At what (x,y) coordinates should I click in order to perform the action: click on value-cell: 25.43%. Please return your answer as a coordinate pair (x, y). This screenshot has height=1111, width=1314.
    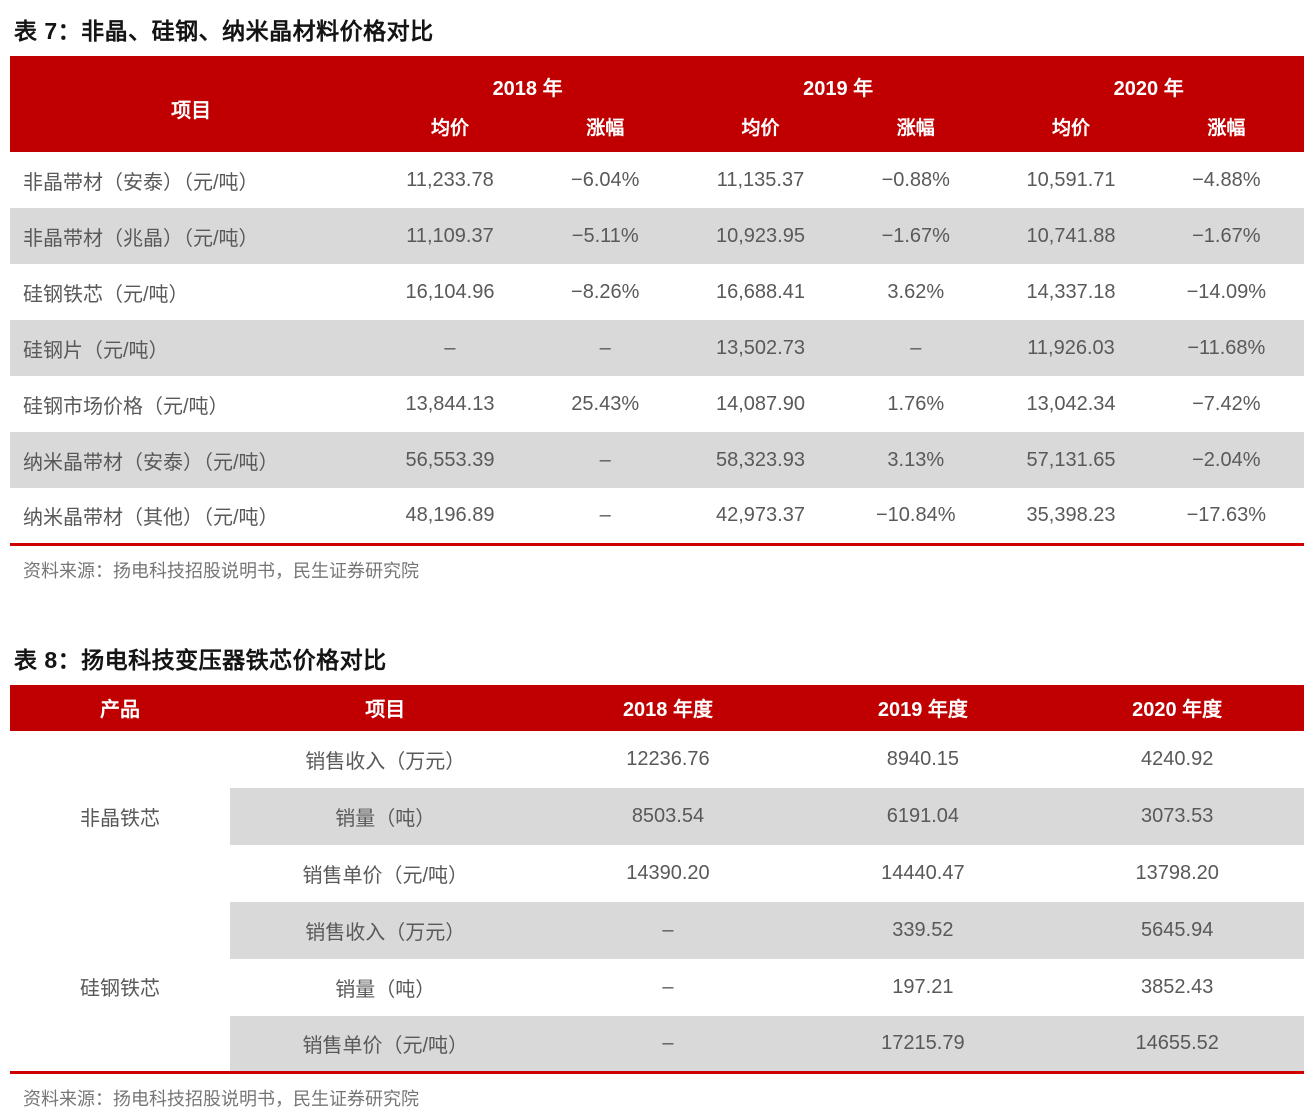
    Looking at the image, I should click on (605, 404).